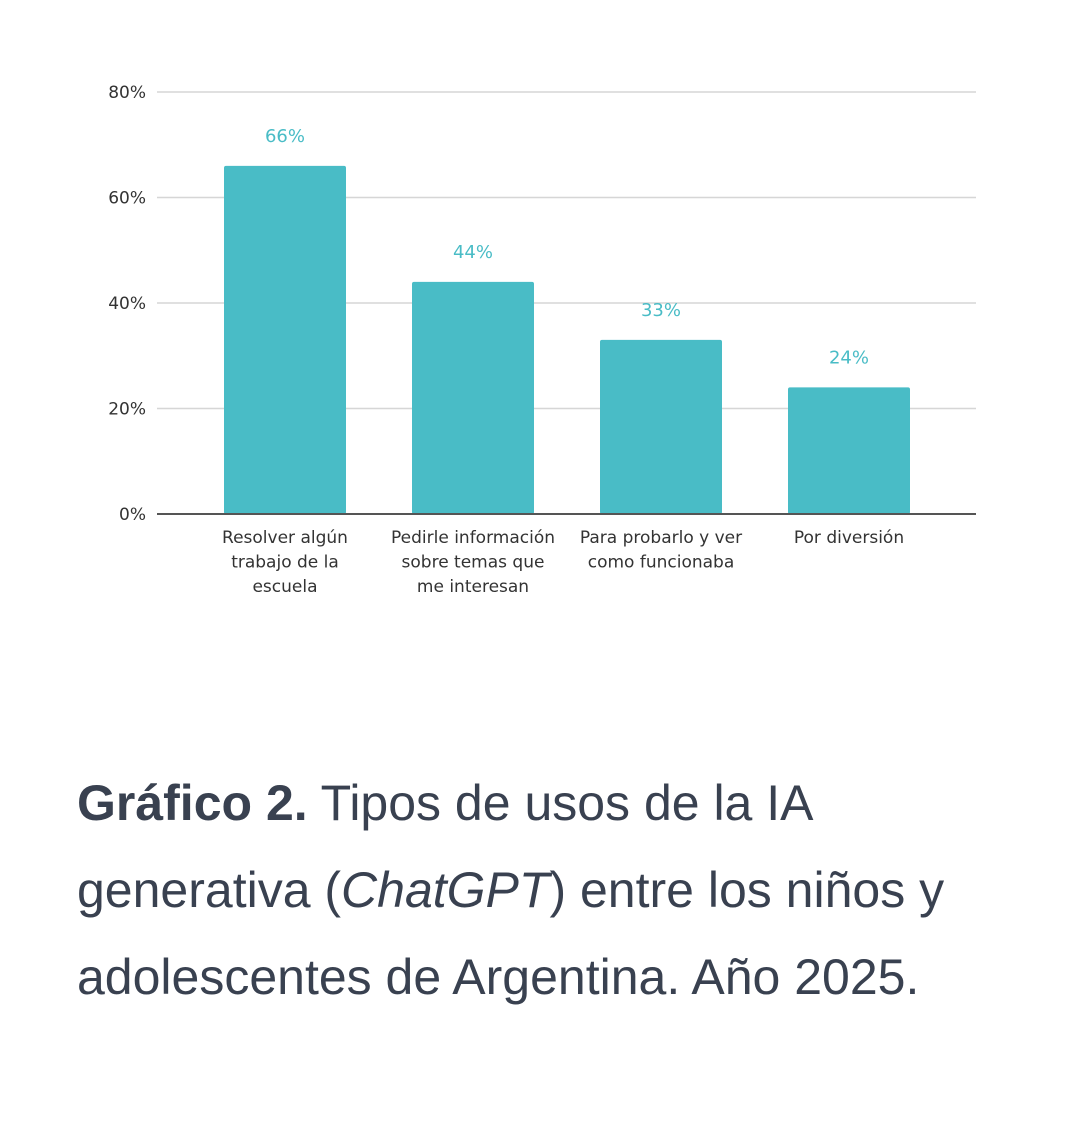 The width and height of the screenshot is (1080, 1146). What do you see at coordinates (445, 890) in the screenshot?
I see `caption-chatgpt-italic: ChatGPT` at bounding box center [445, 890].